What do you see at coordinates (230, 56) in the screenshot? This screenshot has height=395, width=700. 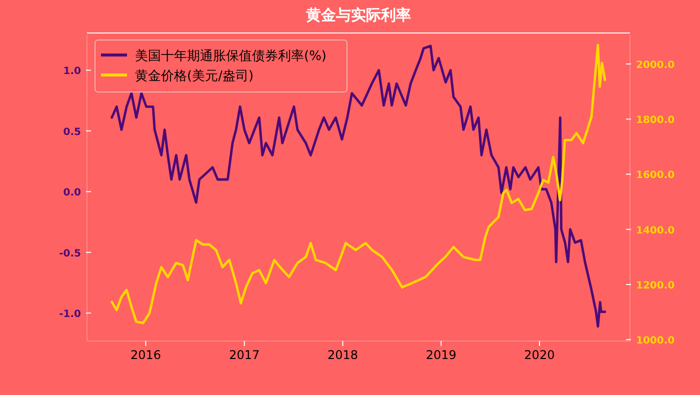 I see `legend-label: 美国十年期通胀保值债券利率(%)` at bounding box center [230, 56].